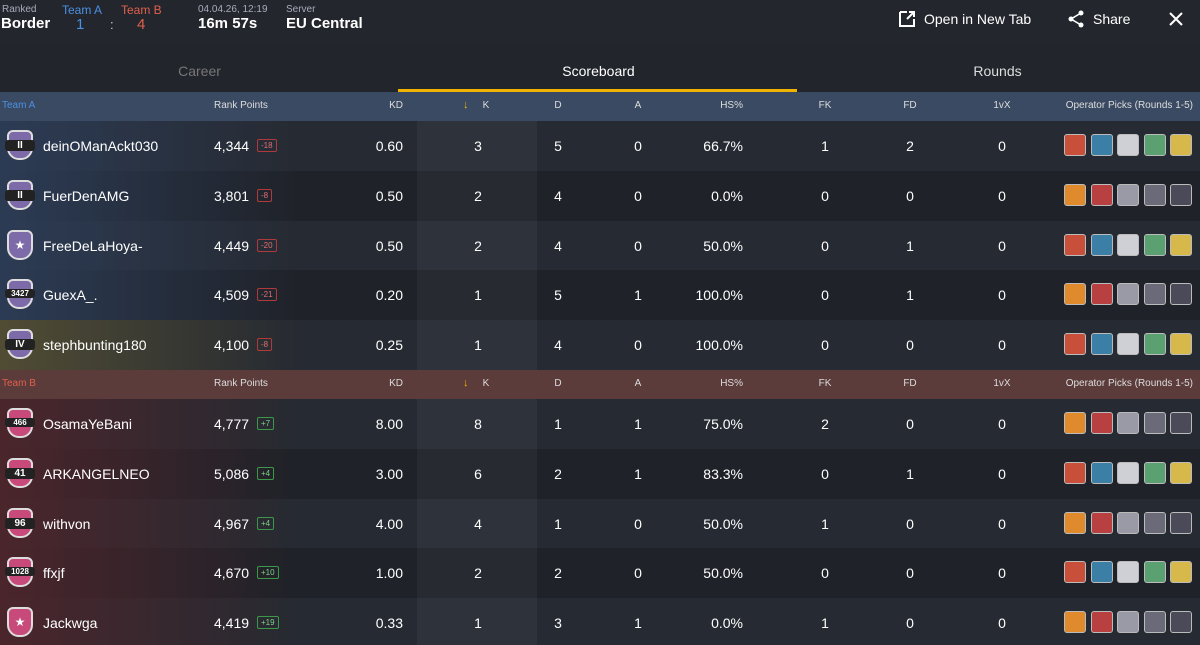  What do you see at coordinates (825, 105) in the screenshot?
I see `column-header: FK` at bounding box center [825, 105].